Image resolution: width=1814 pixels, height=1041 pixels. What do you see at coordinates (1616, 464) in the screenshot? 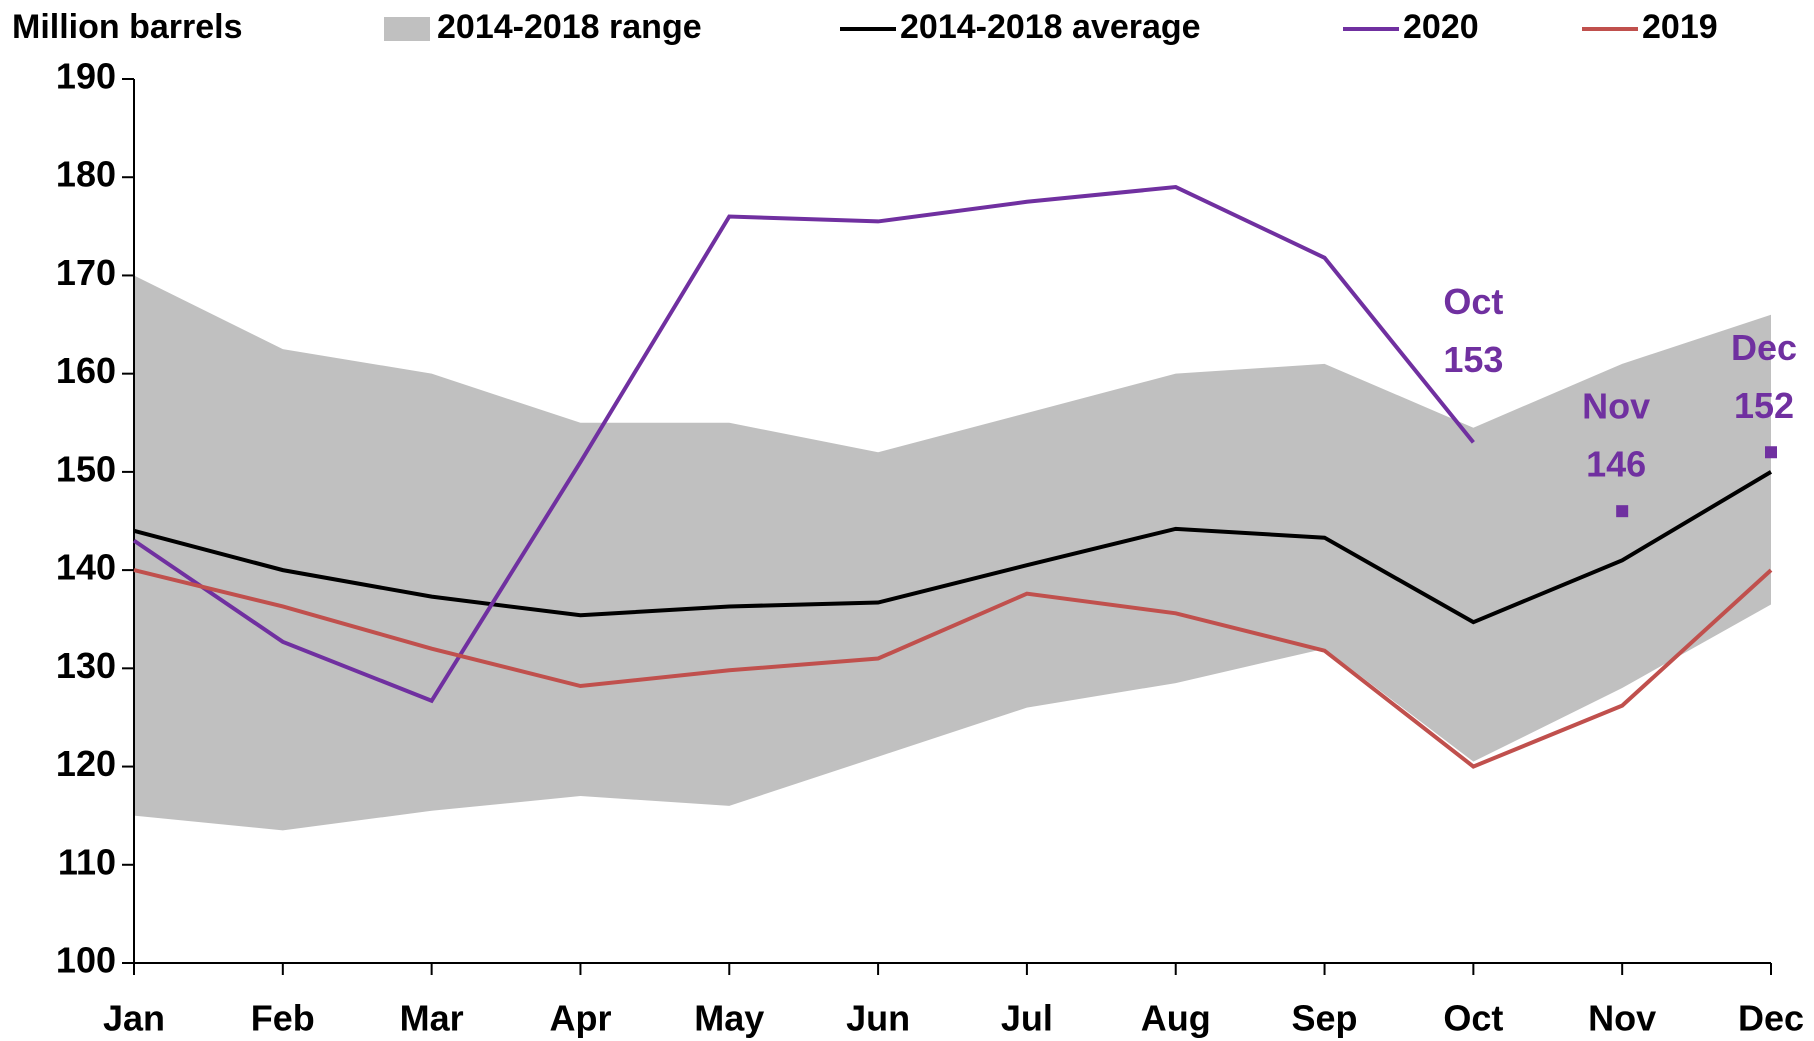
I see `annotation-value: 146` at bounding box center [1616, 464].